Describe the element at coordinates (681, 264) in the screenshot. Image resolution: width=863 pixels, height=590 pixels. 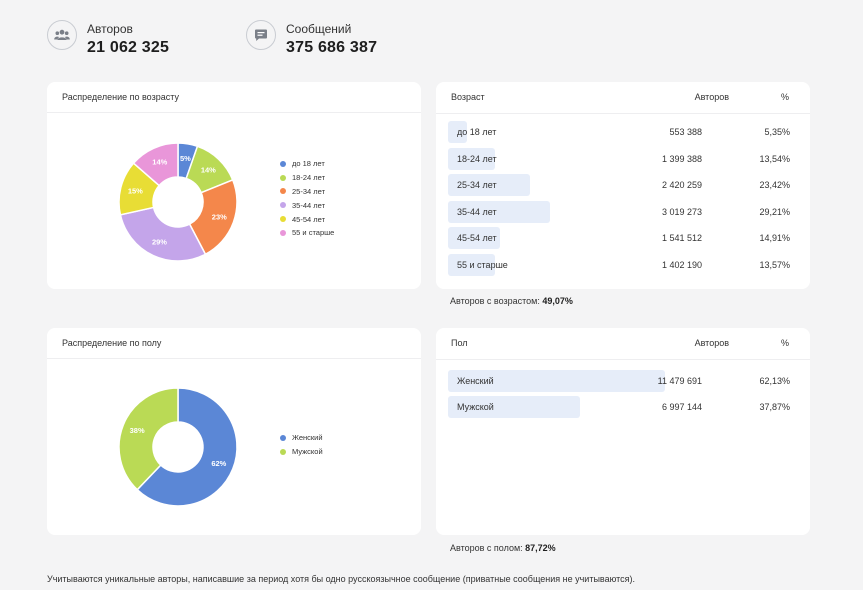
I see `age-row-count: 1 402 190` at that location.